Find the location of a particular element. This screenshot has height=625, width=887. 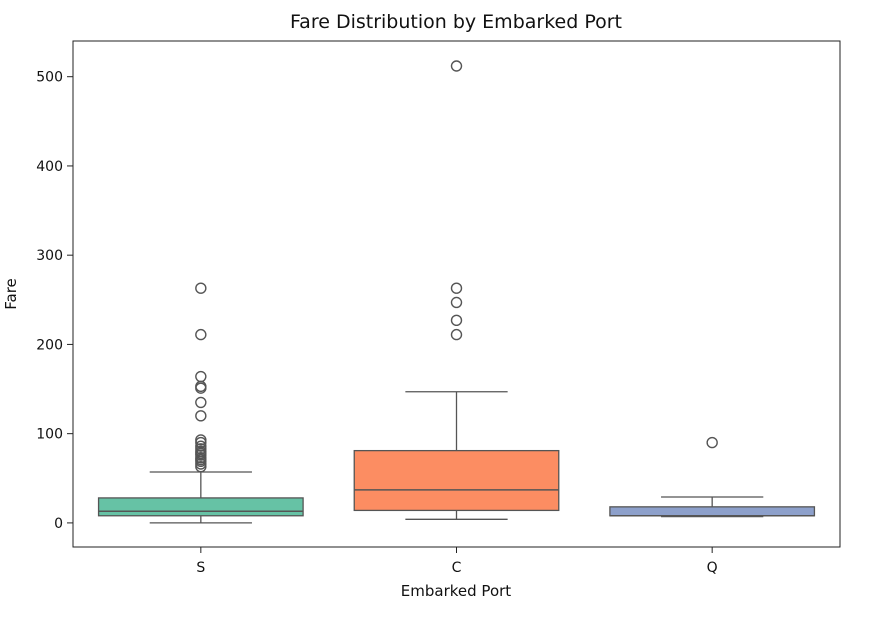

x-tick-label: Q is located at coordinates (712, 568).